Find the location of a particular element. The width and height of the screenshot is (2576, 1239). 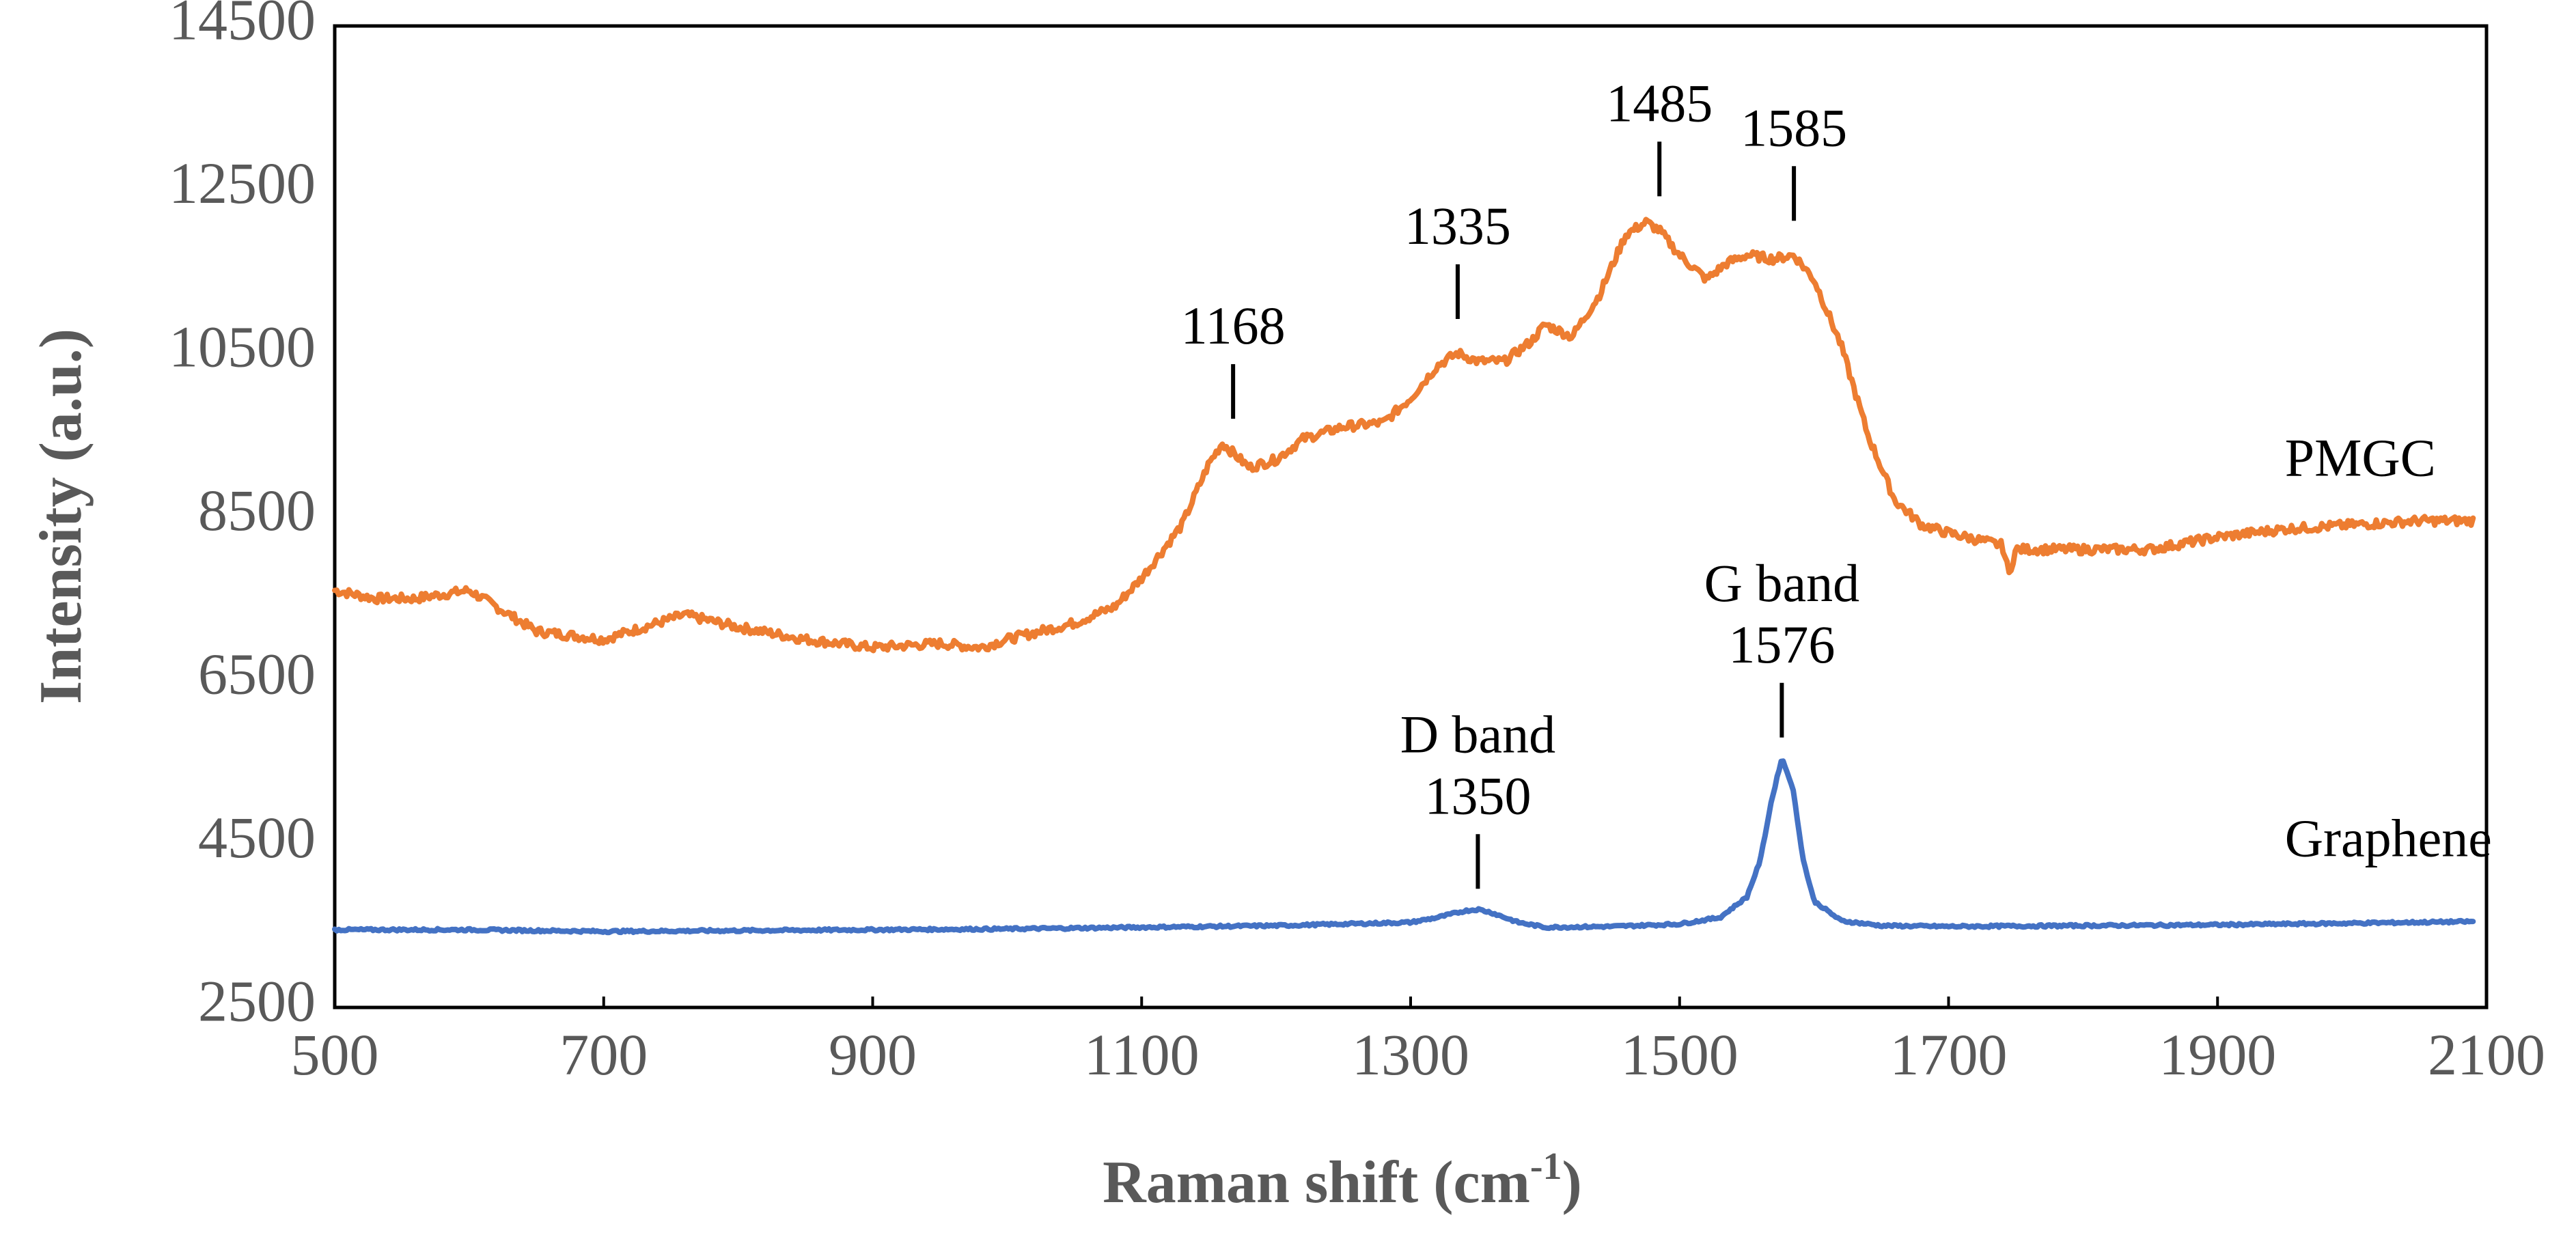

peak-band-label-1576: G band is located at coordinates (1782, 583).